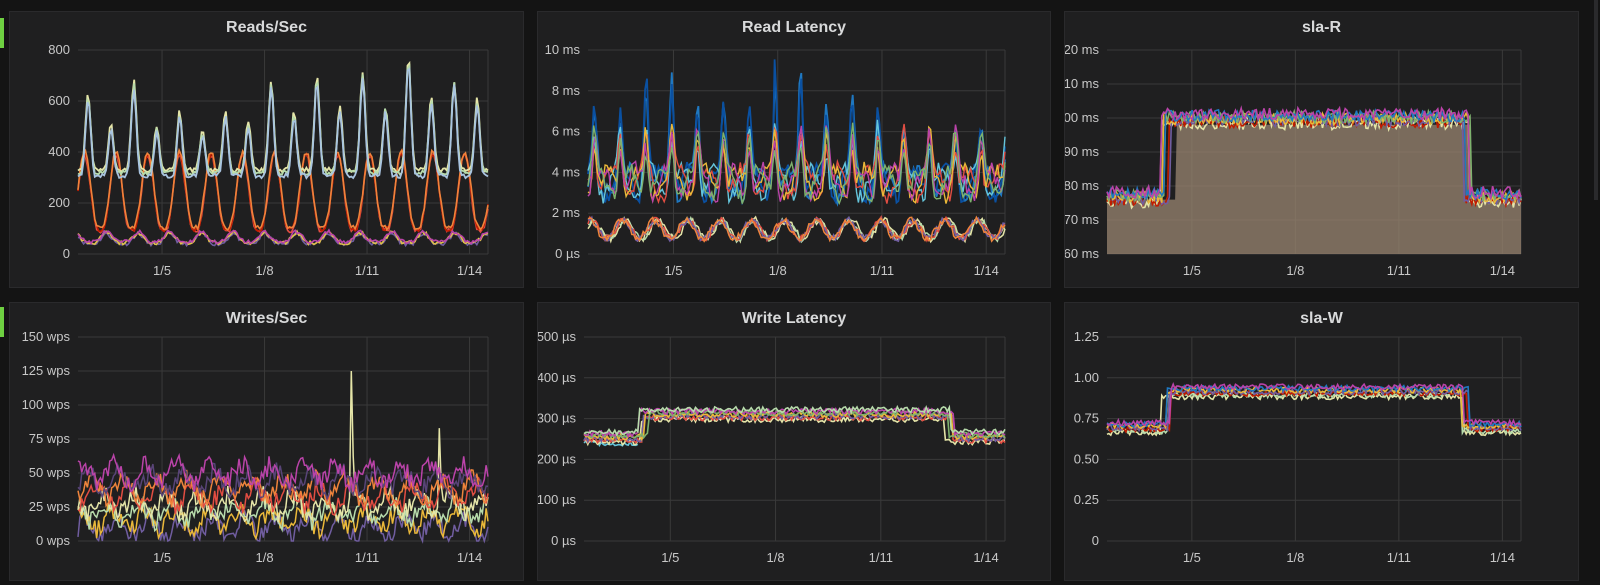  I want to click on panel-title: sla-R, so click(1321, 27).